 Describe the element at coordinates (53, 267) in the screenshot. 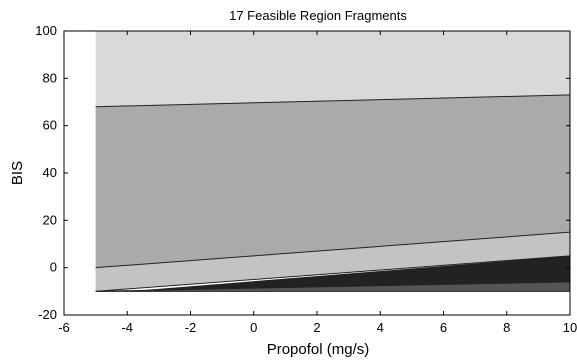

I see `y-tick-label: 0` at that location.